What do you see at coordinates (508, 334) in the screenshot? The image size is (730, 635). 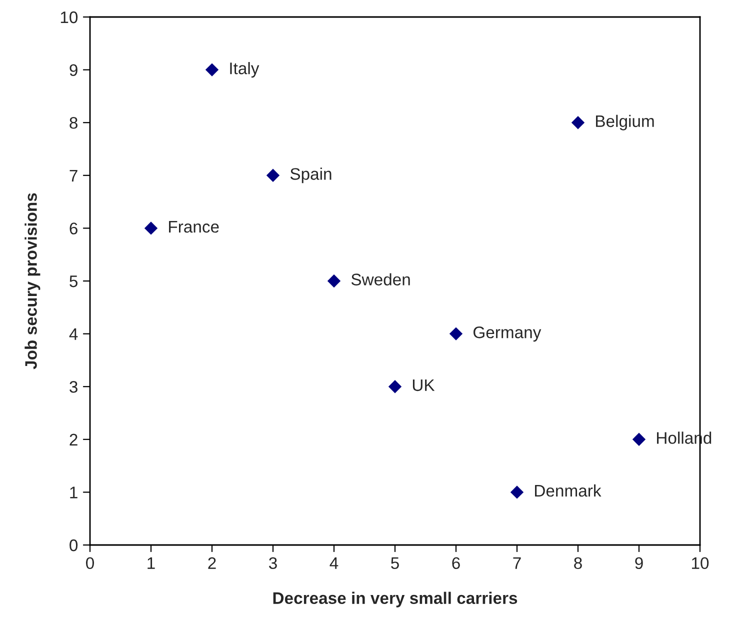 I see `annotation: Germany` at bounding box center [508, 334].